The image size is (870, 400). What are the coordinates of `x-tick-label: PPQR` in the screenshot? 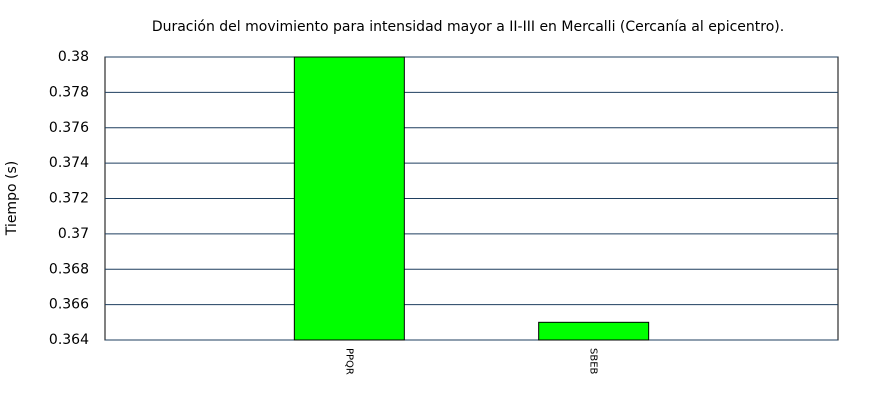 It's located at (348, 361).